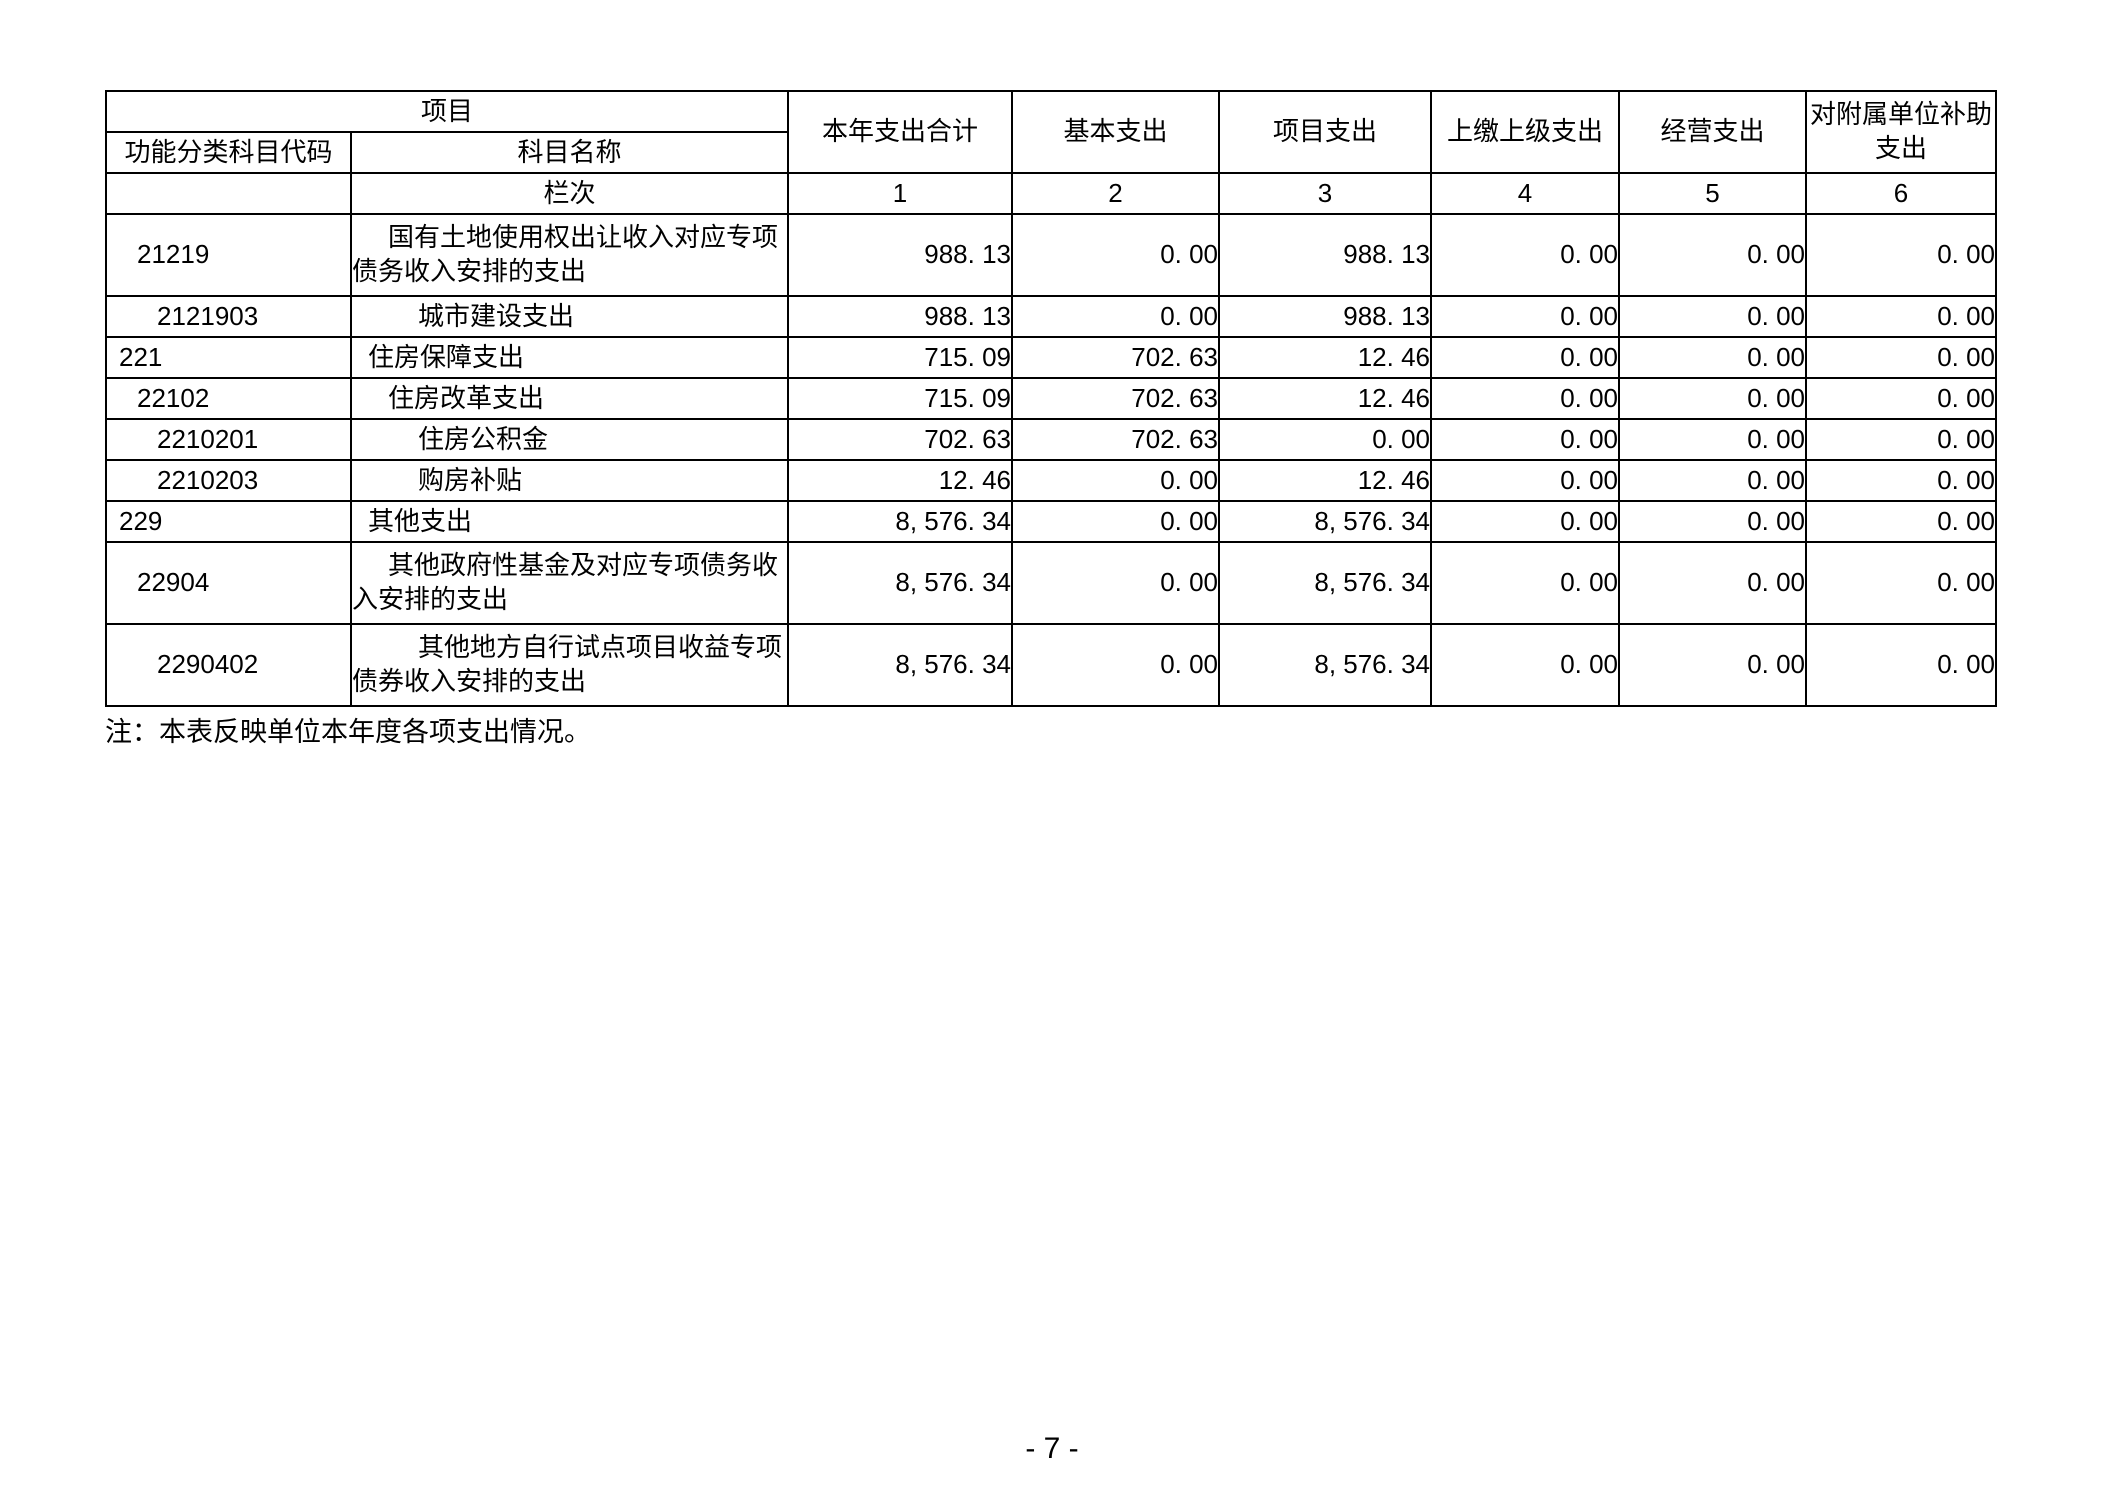  I want to click on code-cell: 22904, so click(228, 583).